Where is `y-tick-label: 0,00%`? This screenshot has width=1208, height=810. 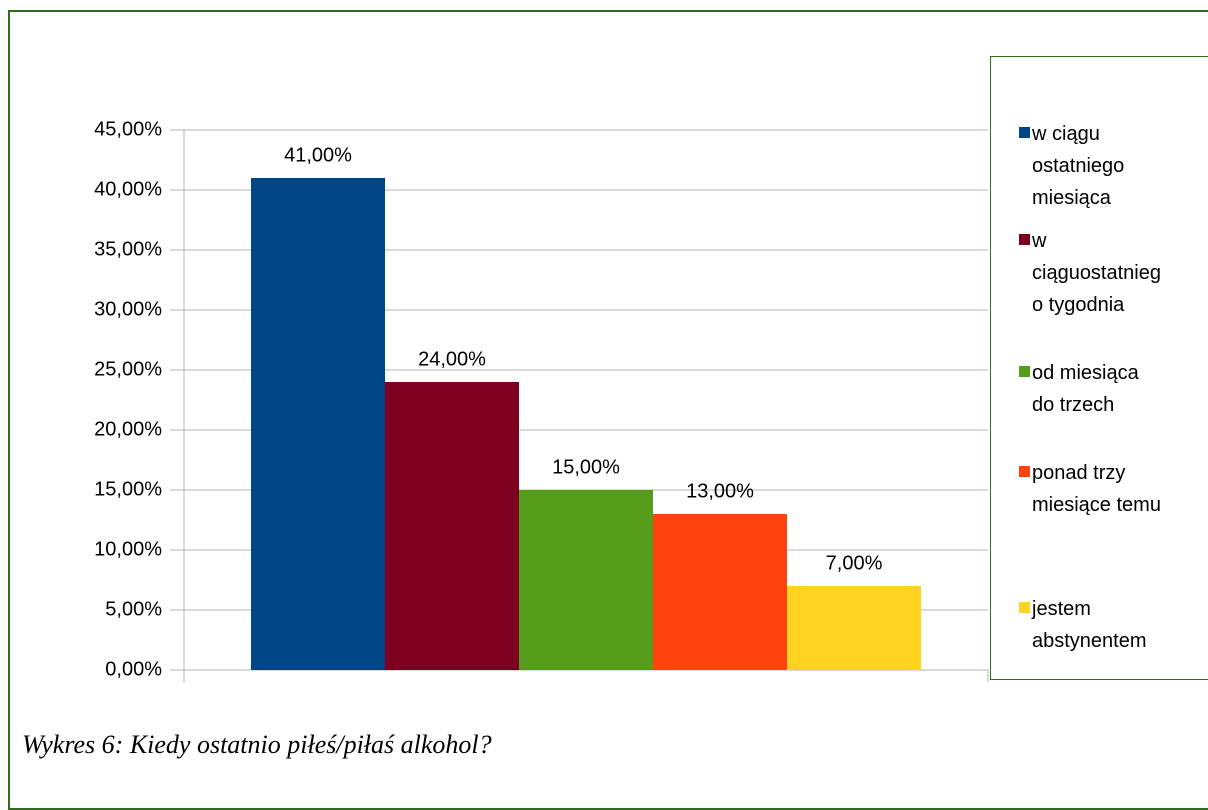 y-tick-label: 0,00% is located at coordinates (133, 669).